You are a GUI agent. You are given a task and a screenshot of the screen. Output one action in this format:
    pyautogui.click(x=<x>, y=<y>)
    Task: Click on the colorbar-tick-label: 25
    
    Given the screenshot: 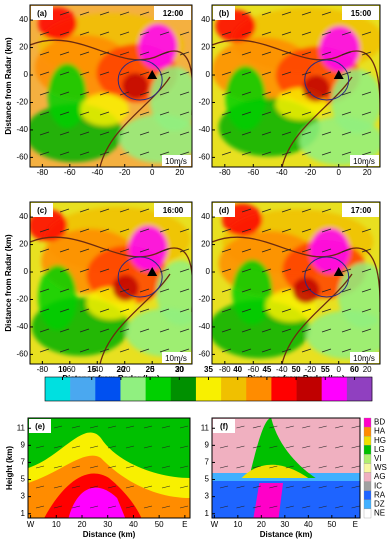 What is the action you would take?
    pyautogui.click(x=150, y=369)
    